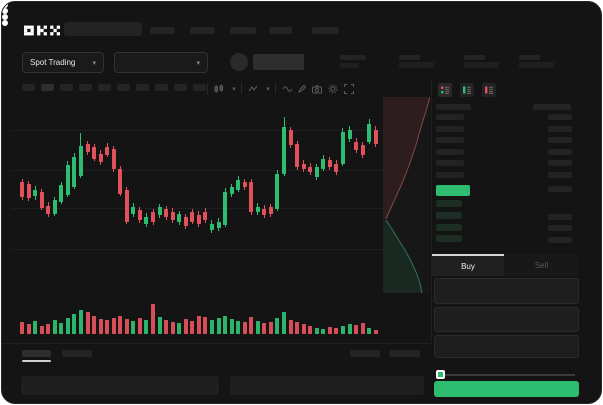 The width and height of the screenshot is (603, 405). Describe the element at coordinates (219, 89) in the screenshot. I see `chart-type-icon` at that location.